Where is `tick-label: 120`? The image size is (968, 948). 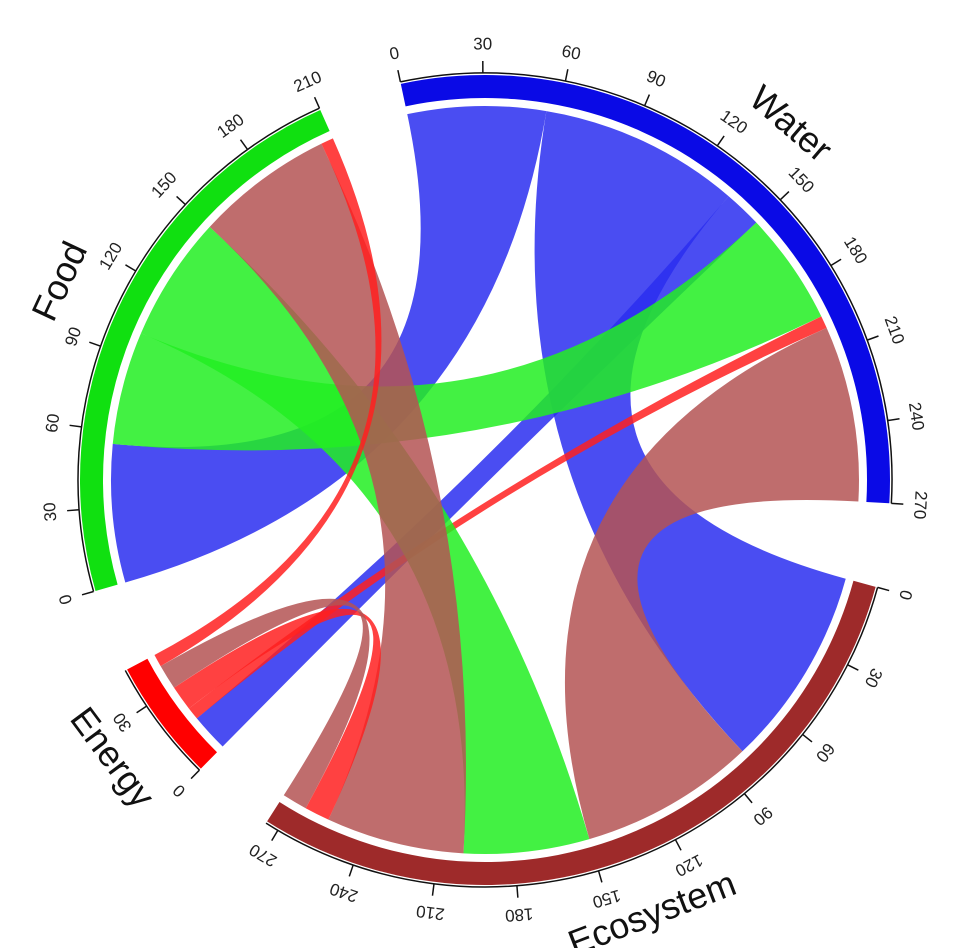
tick-label: 120 is located at coordinates (110, 256).